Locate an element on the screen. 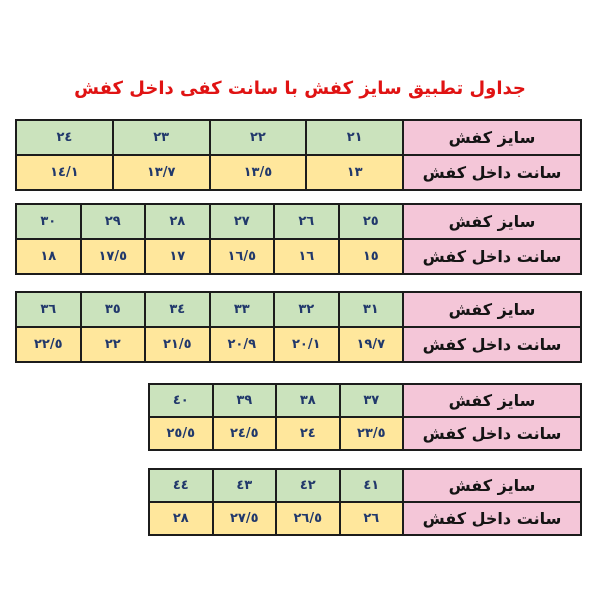 Image resolution: width=600 pixels, height=600 pixels. insole-cell: ٢٤ is located at coordinates (308, 433).